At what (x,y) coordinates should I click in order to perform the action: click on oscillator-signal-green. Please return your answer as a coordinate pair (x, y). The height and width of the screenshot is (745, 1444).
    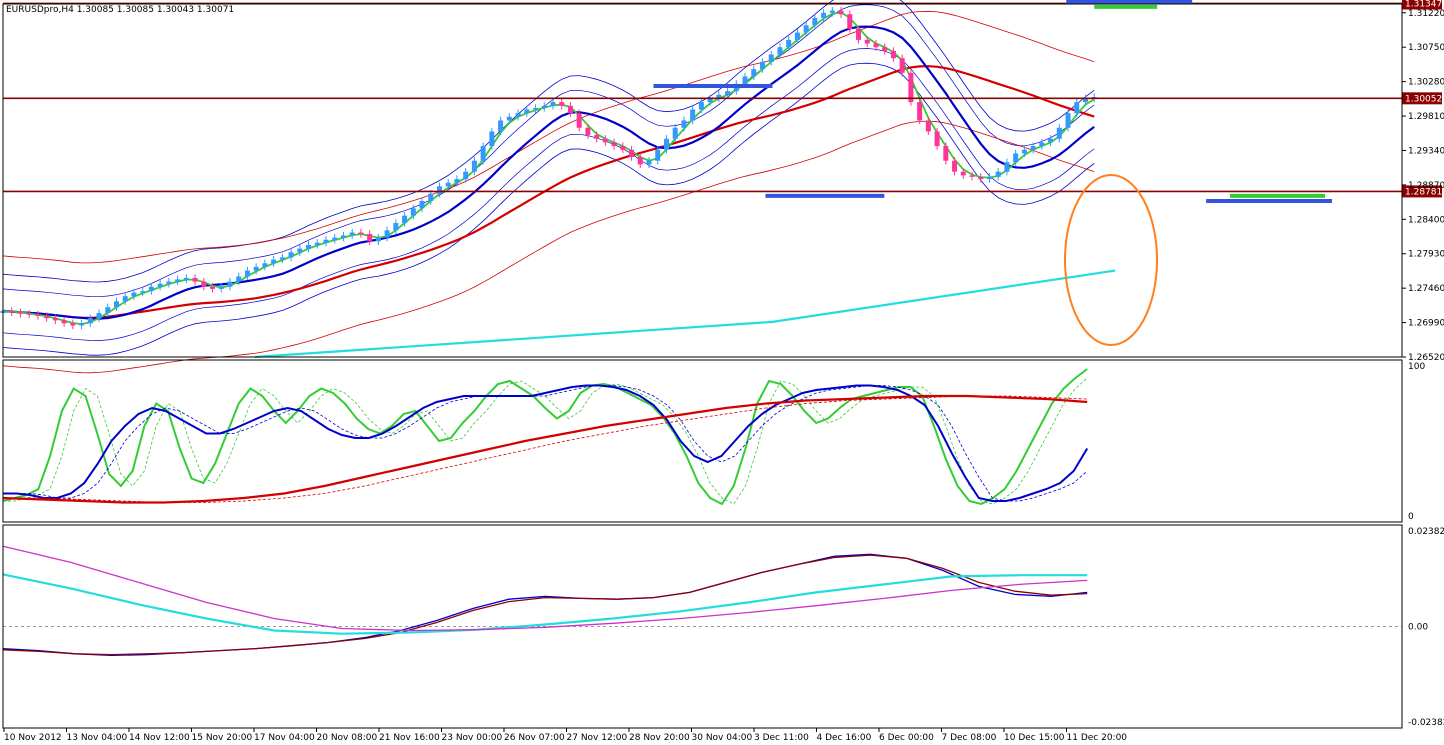
    Looking at the image, I should click on (545, 441).